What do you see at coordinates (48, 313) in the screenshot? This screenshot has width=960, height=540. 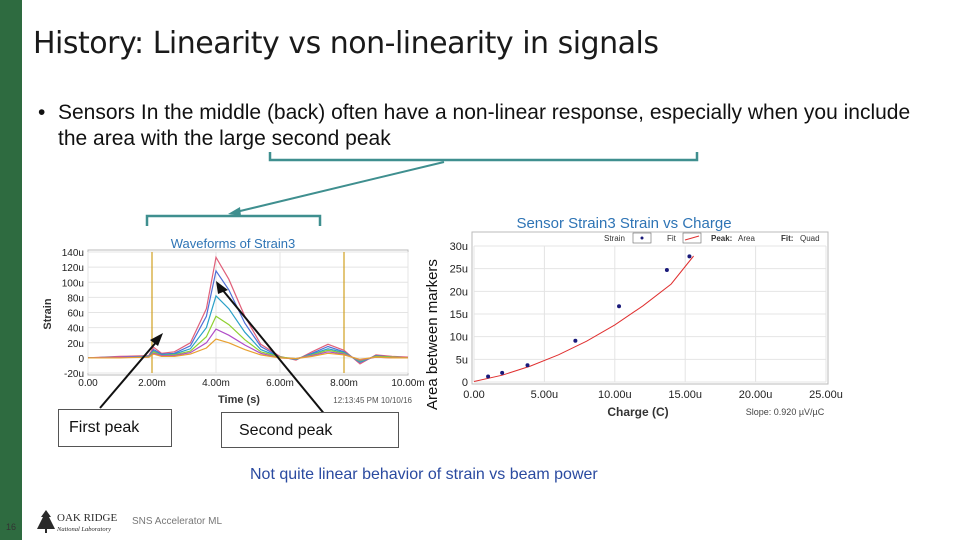 I see `waveform-ylabel: Strain` at bounding box center [48, 313].